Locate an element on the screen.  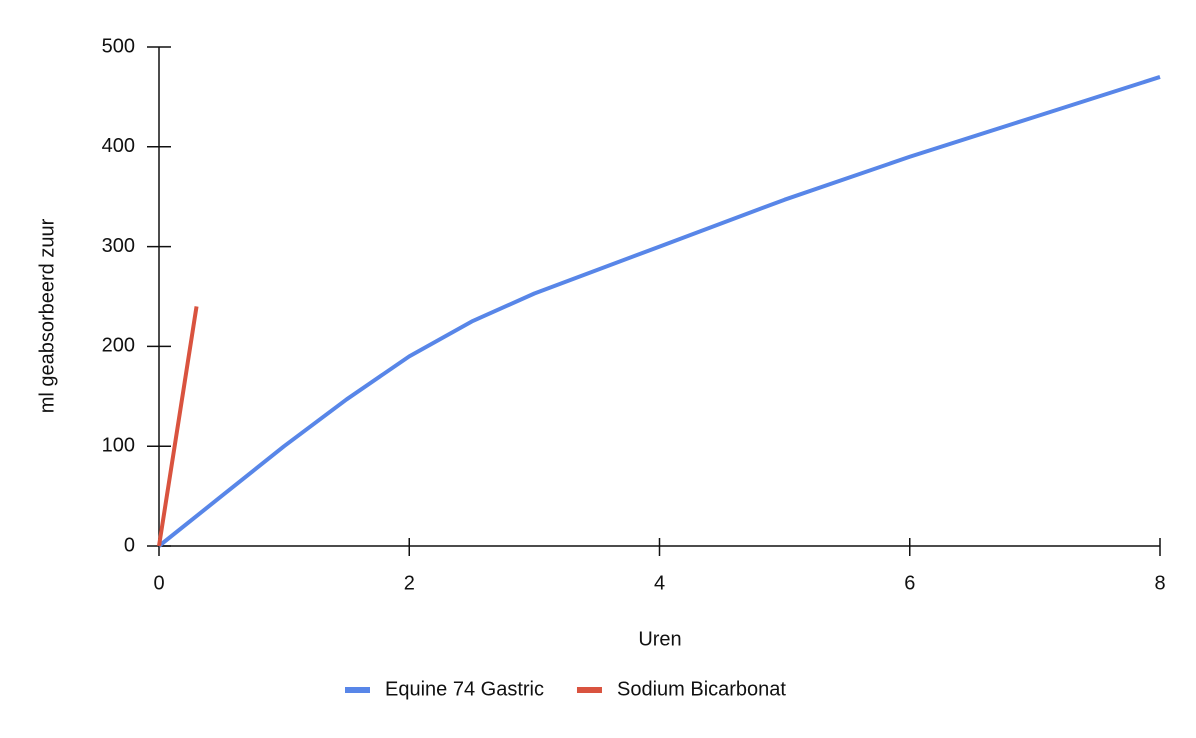
series-line is located at coordinates (178, 426).